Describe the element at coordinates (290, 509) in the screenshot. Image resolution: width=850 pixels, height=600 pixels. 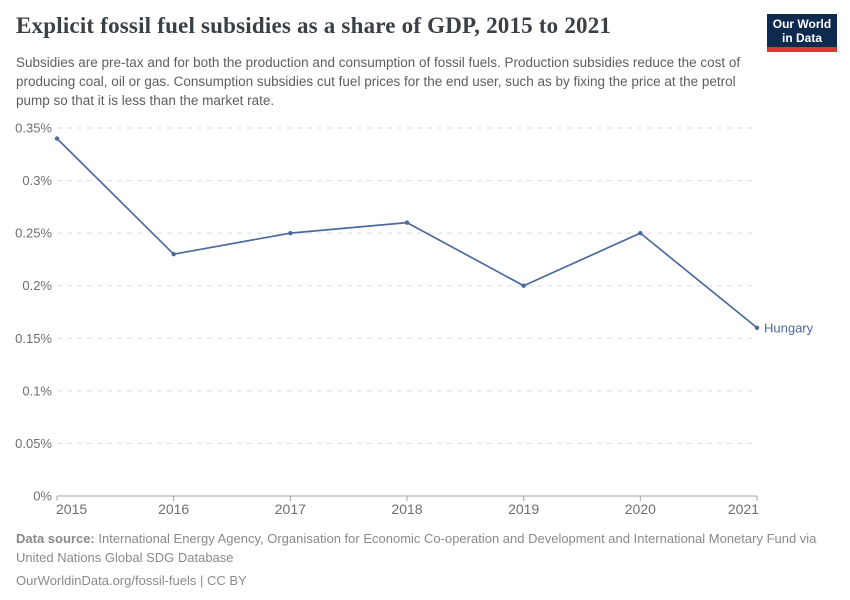
I see `x-axis-tick-label: 2017` at that location.